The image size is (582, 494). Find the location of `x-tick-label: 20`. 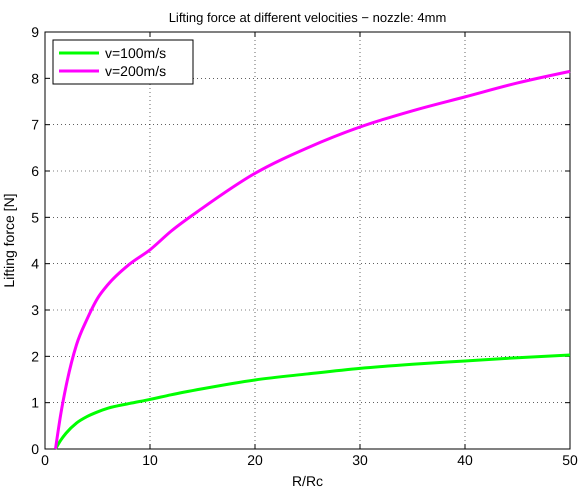

x-tick-label: 20 is located at coordinates (255, 460).